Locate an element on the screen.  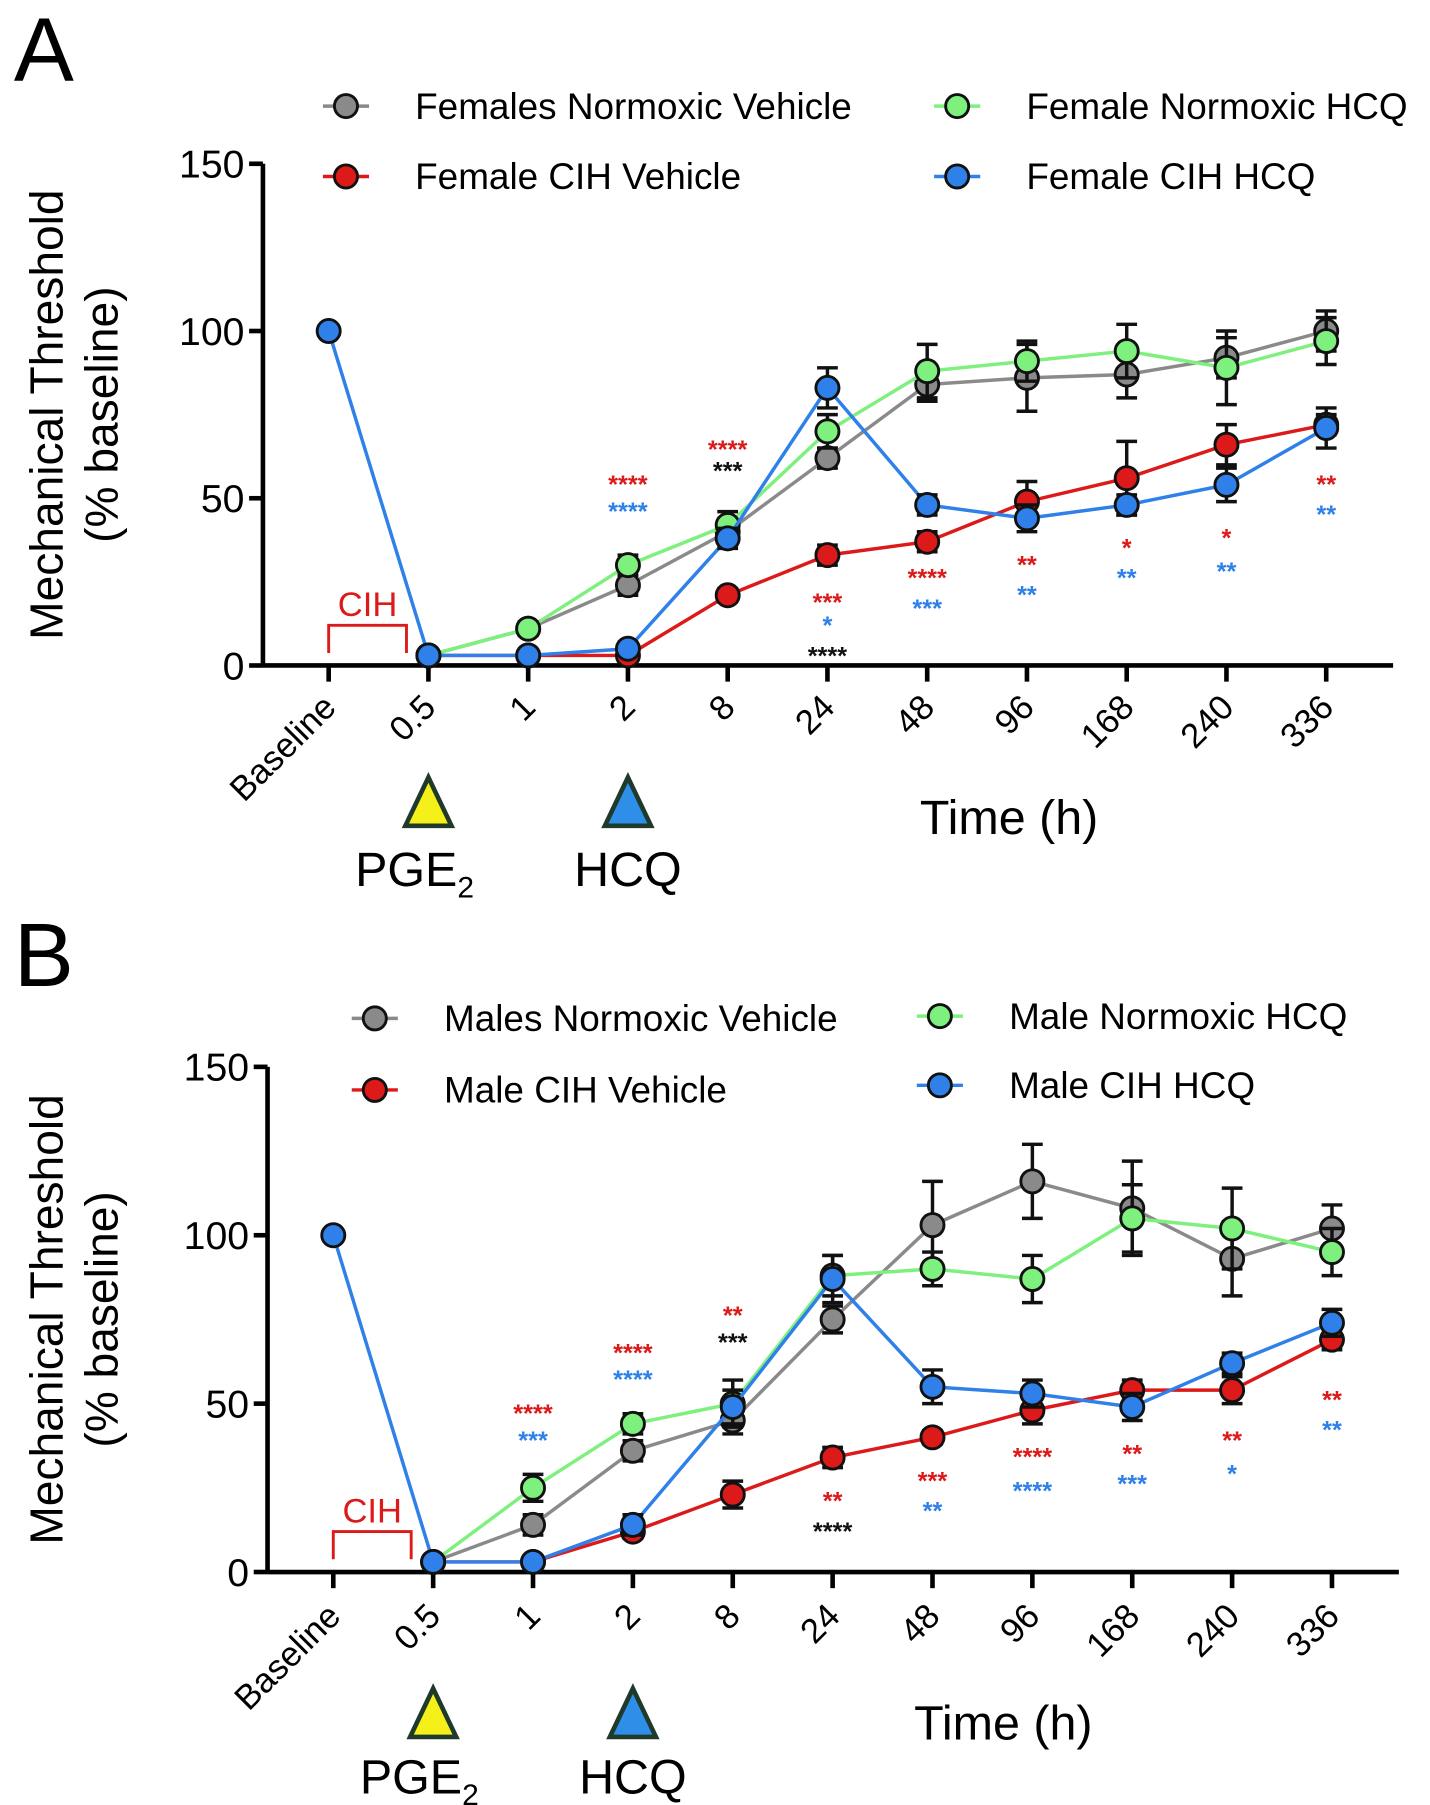
x-tick-label: 240 is located at coordinates (1208, 722).